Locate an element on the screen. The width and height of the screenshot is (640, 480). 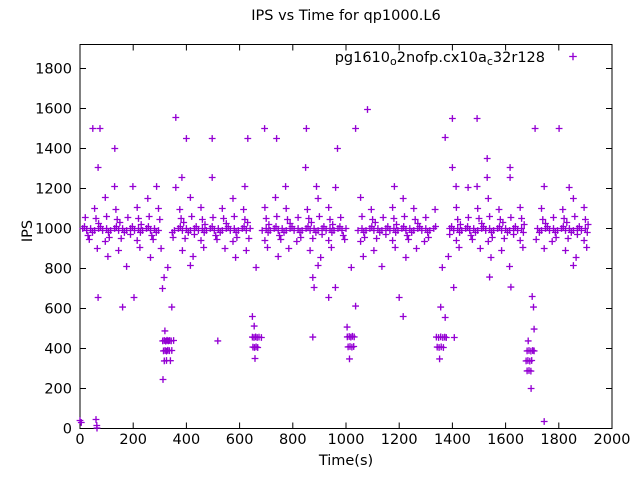
y-tick-label: 1400 is located at coordinates (53, 150).